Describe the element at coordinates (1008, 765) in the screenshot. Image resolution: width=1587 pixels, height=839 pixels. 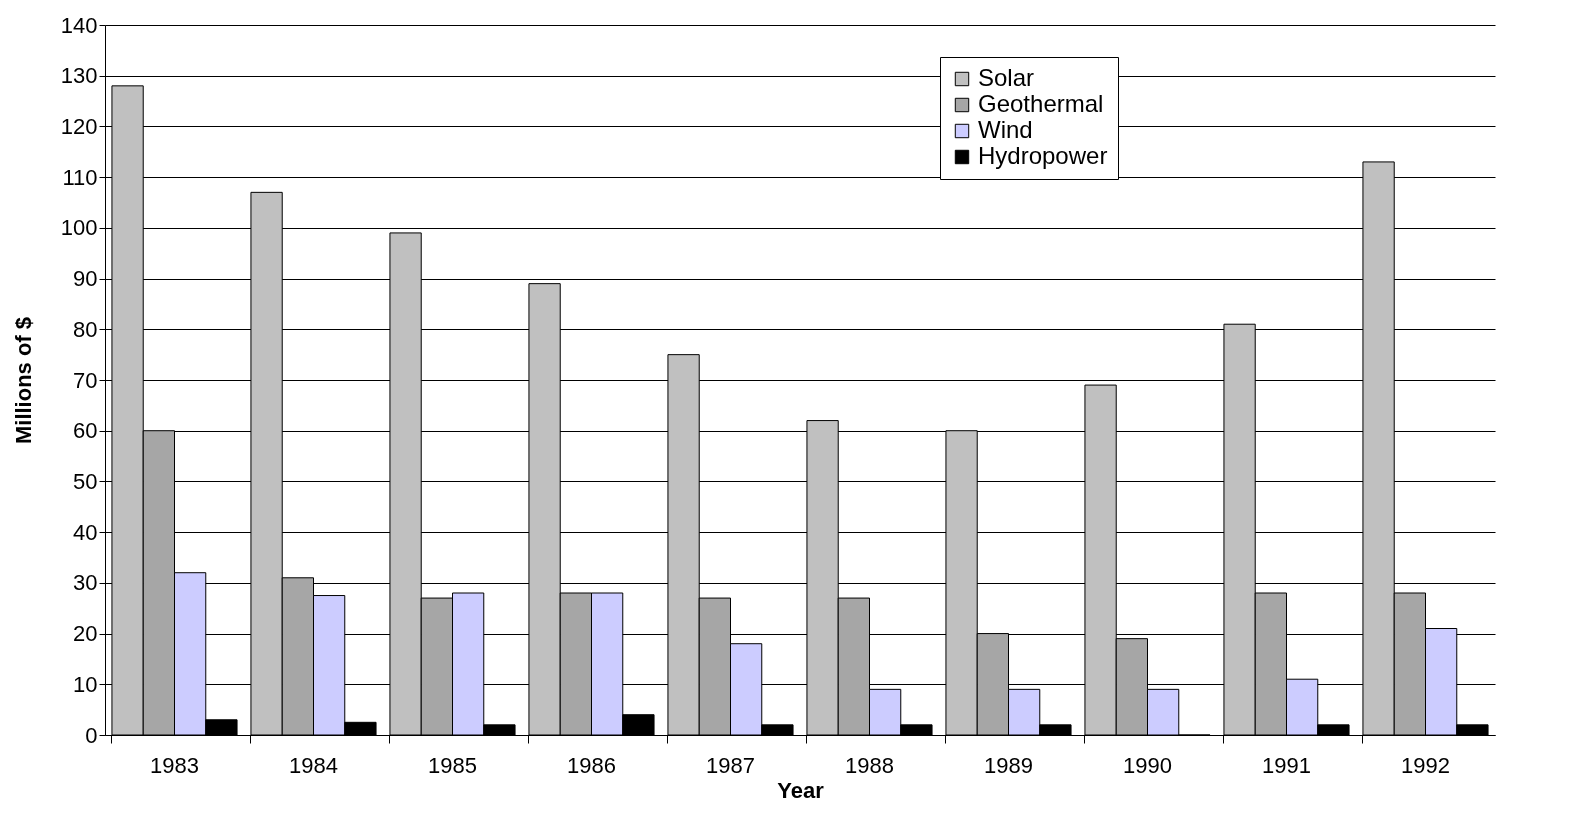
I see `x-tick-label: 1989` at that location.